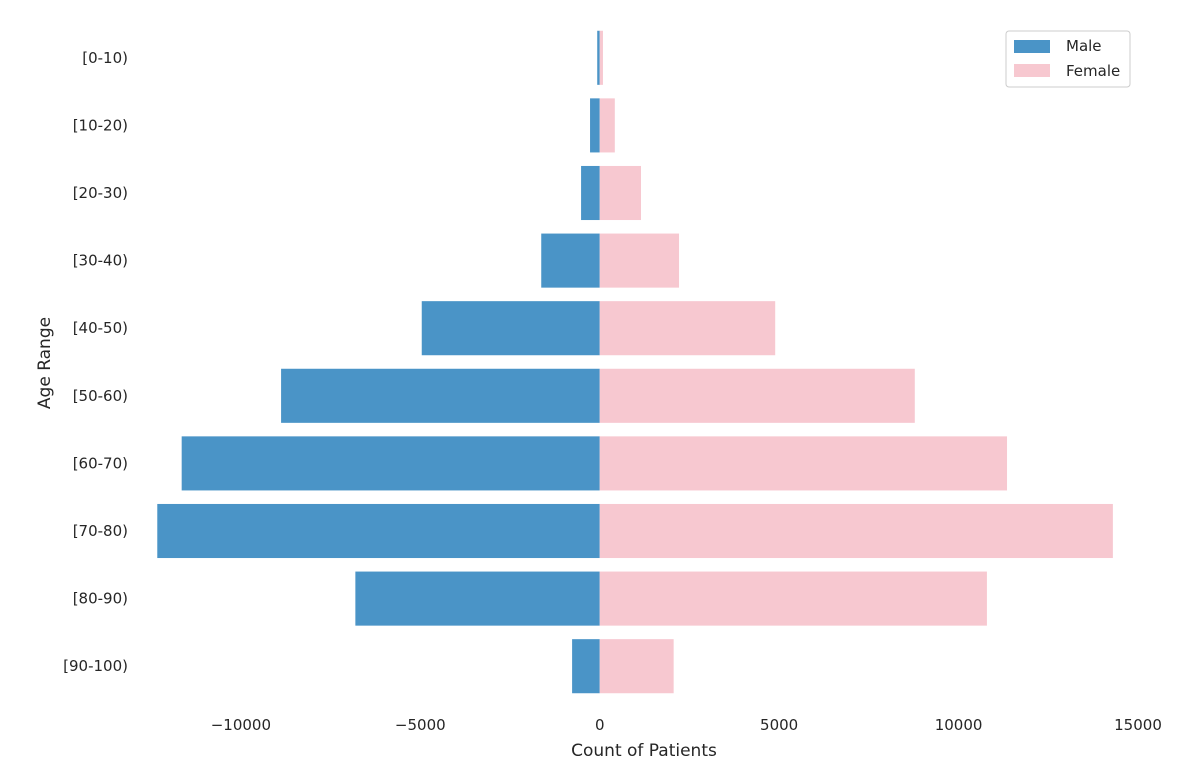 This screenshot has height=775, width=1200. What do you see at coordinates (779, 725) in the screenshot?
I see `x-tick-label: 5000` at bounding box center [779, 725].